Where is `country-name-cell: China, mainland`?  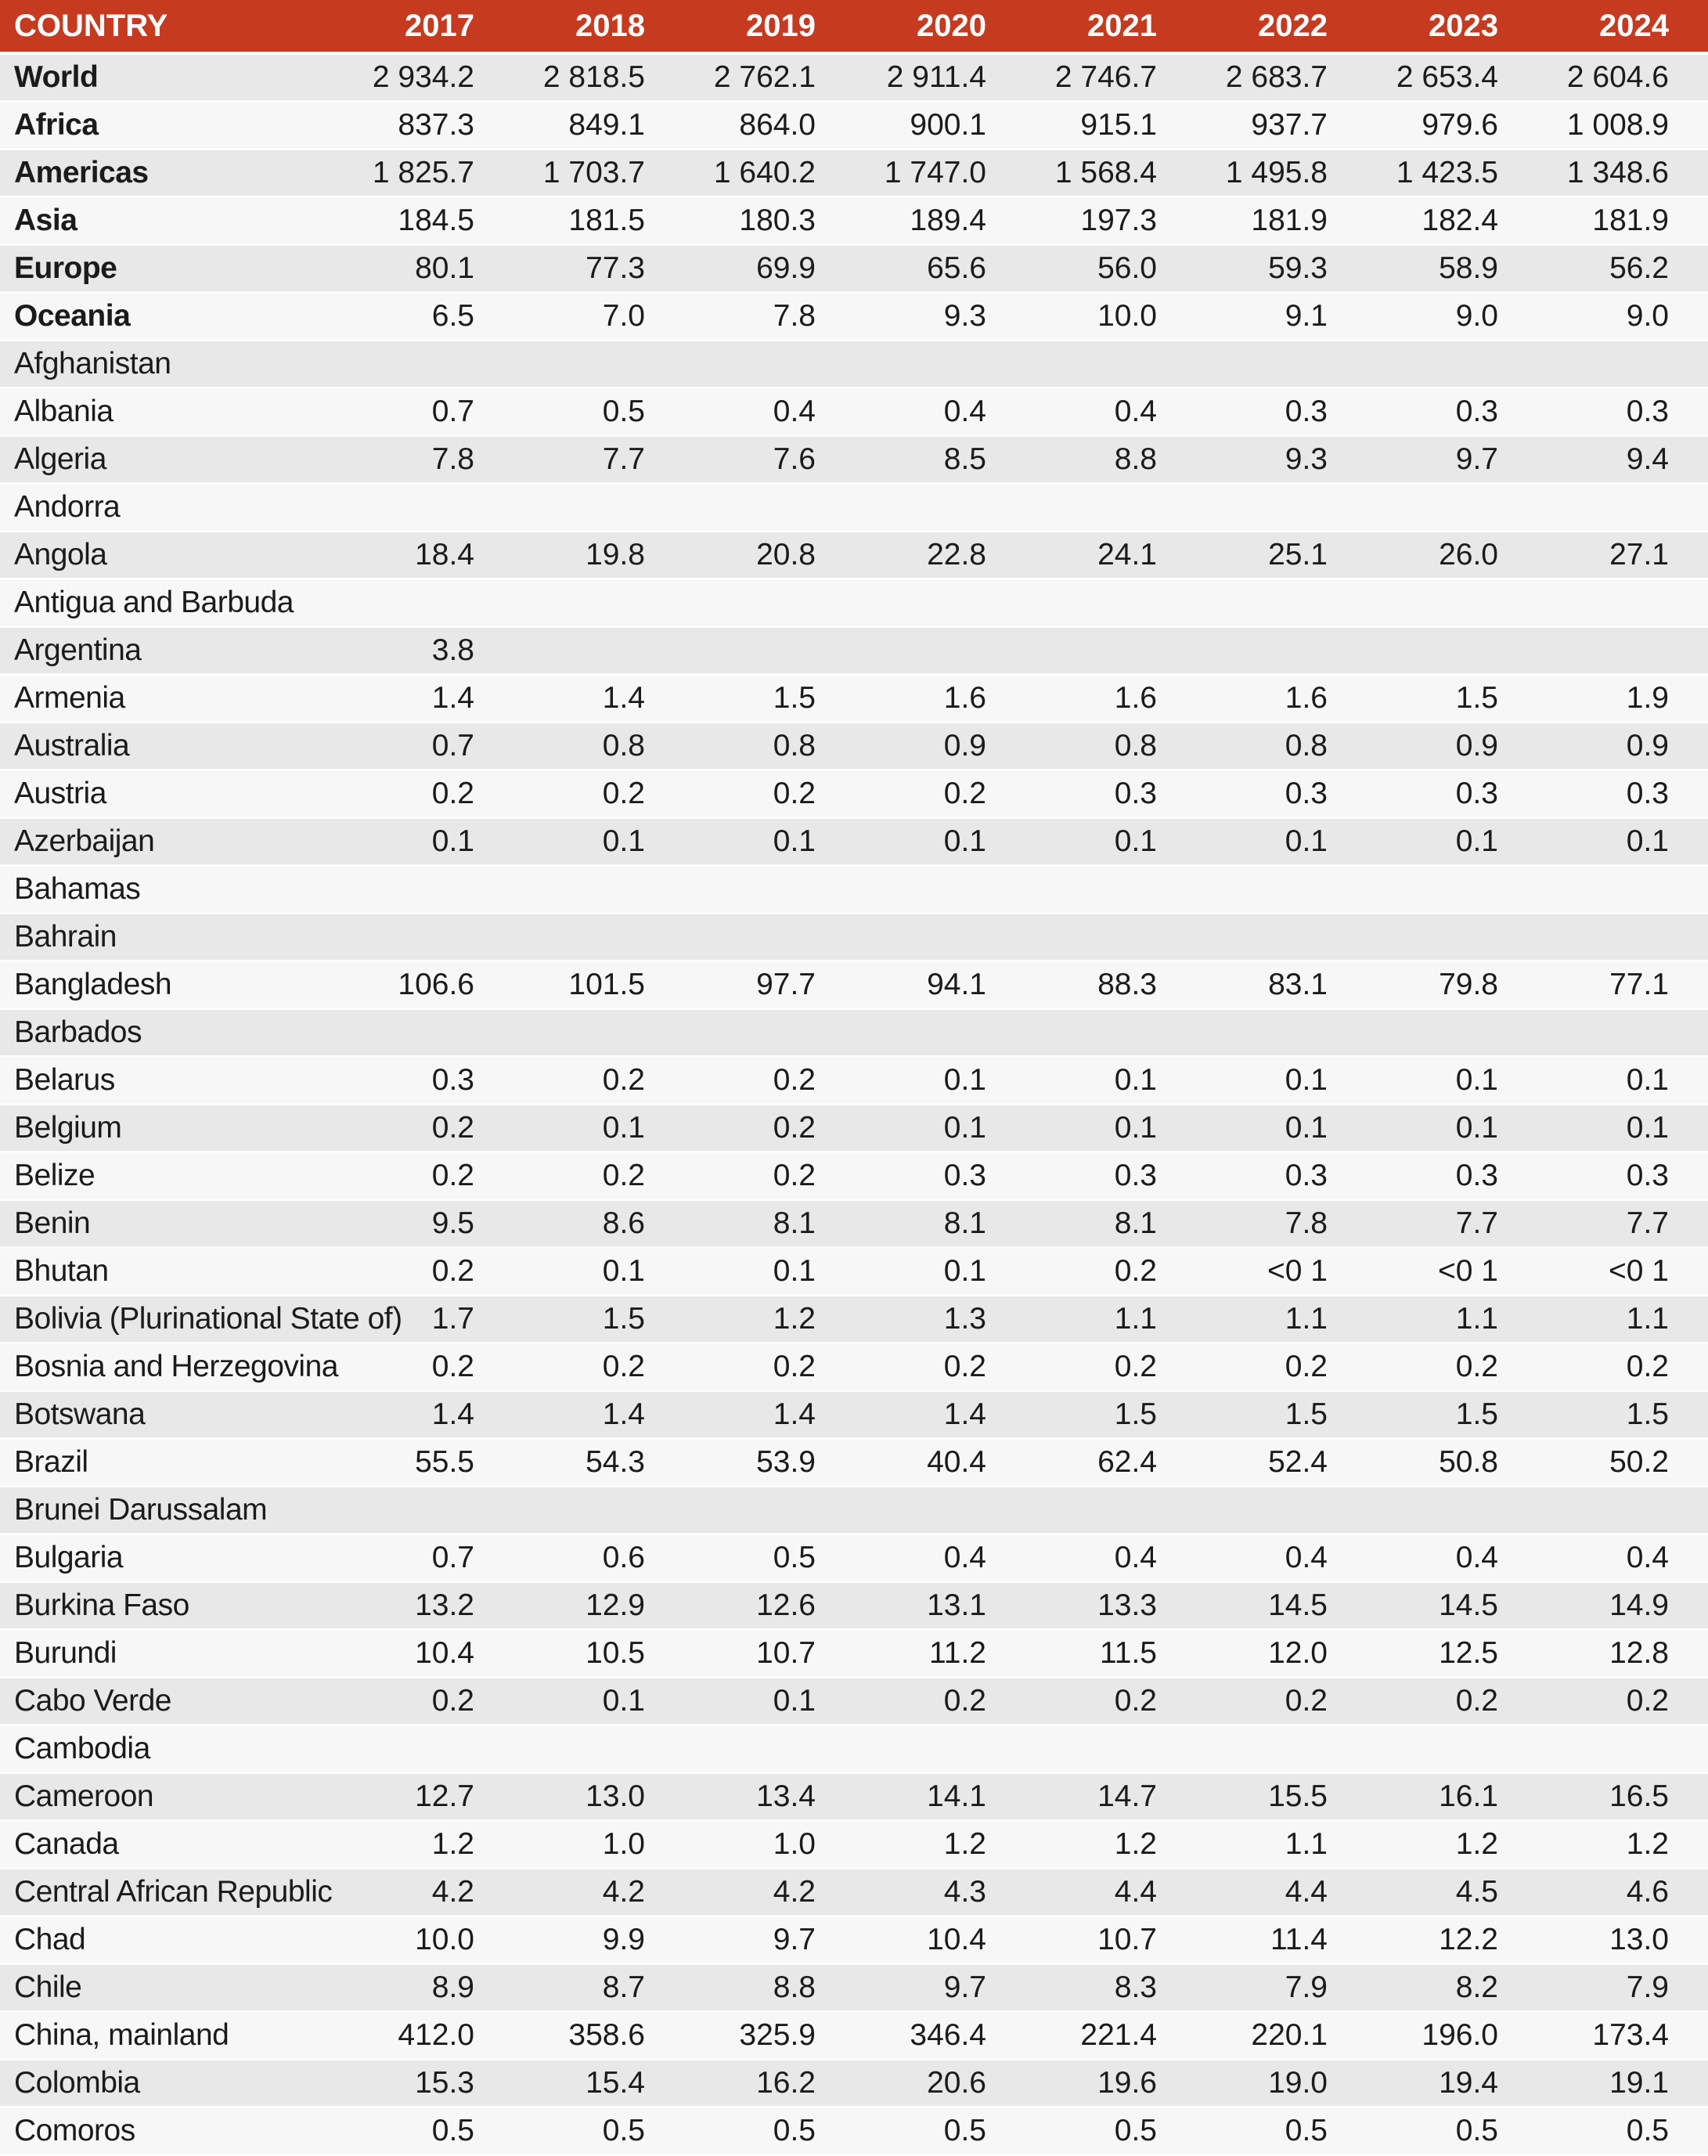 country-name-cell: China, mainland is located at coordinates (171, 2036).